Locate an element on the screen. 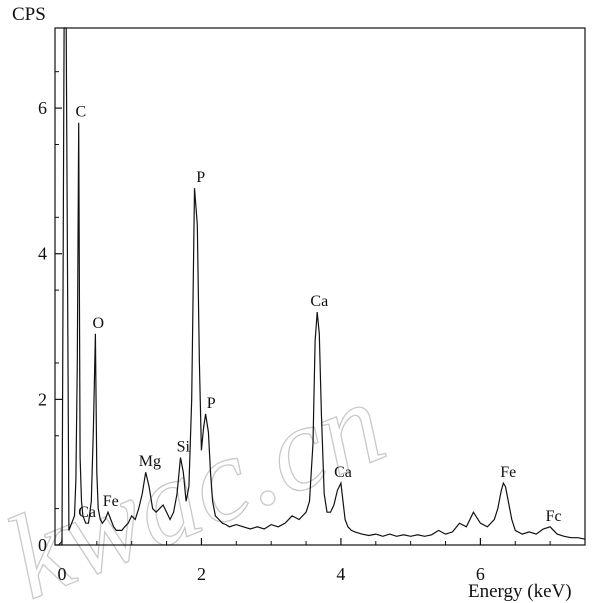 The width and height of the screenshot is (595, 603). x-tick-label: 6 is located at coordinates (480, 574).